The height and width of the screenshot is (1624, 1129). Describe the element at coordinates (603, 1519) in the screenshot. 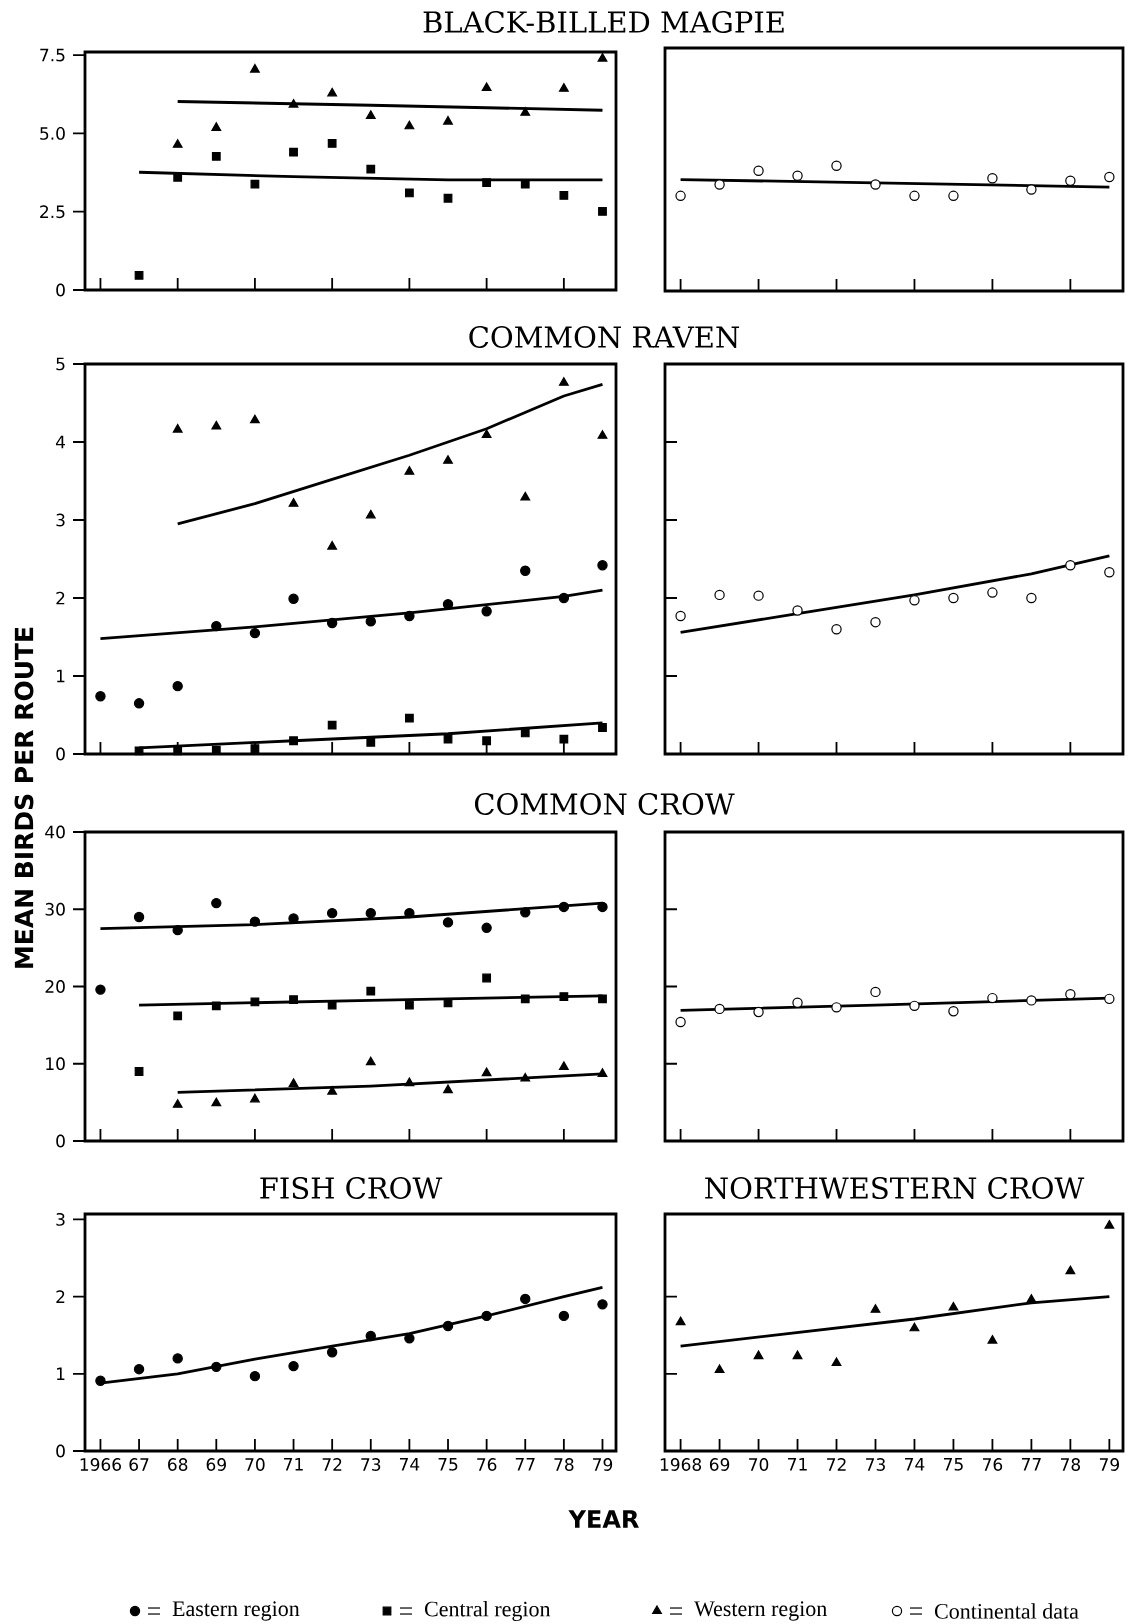

I see `x-axis-title: YEAR` at that location.